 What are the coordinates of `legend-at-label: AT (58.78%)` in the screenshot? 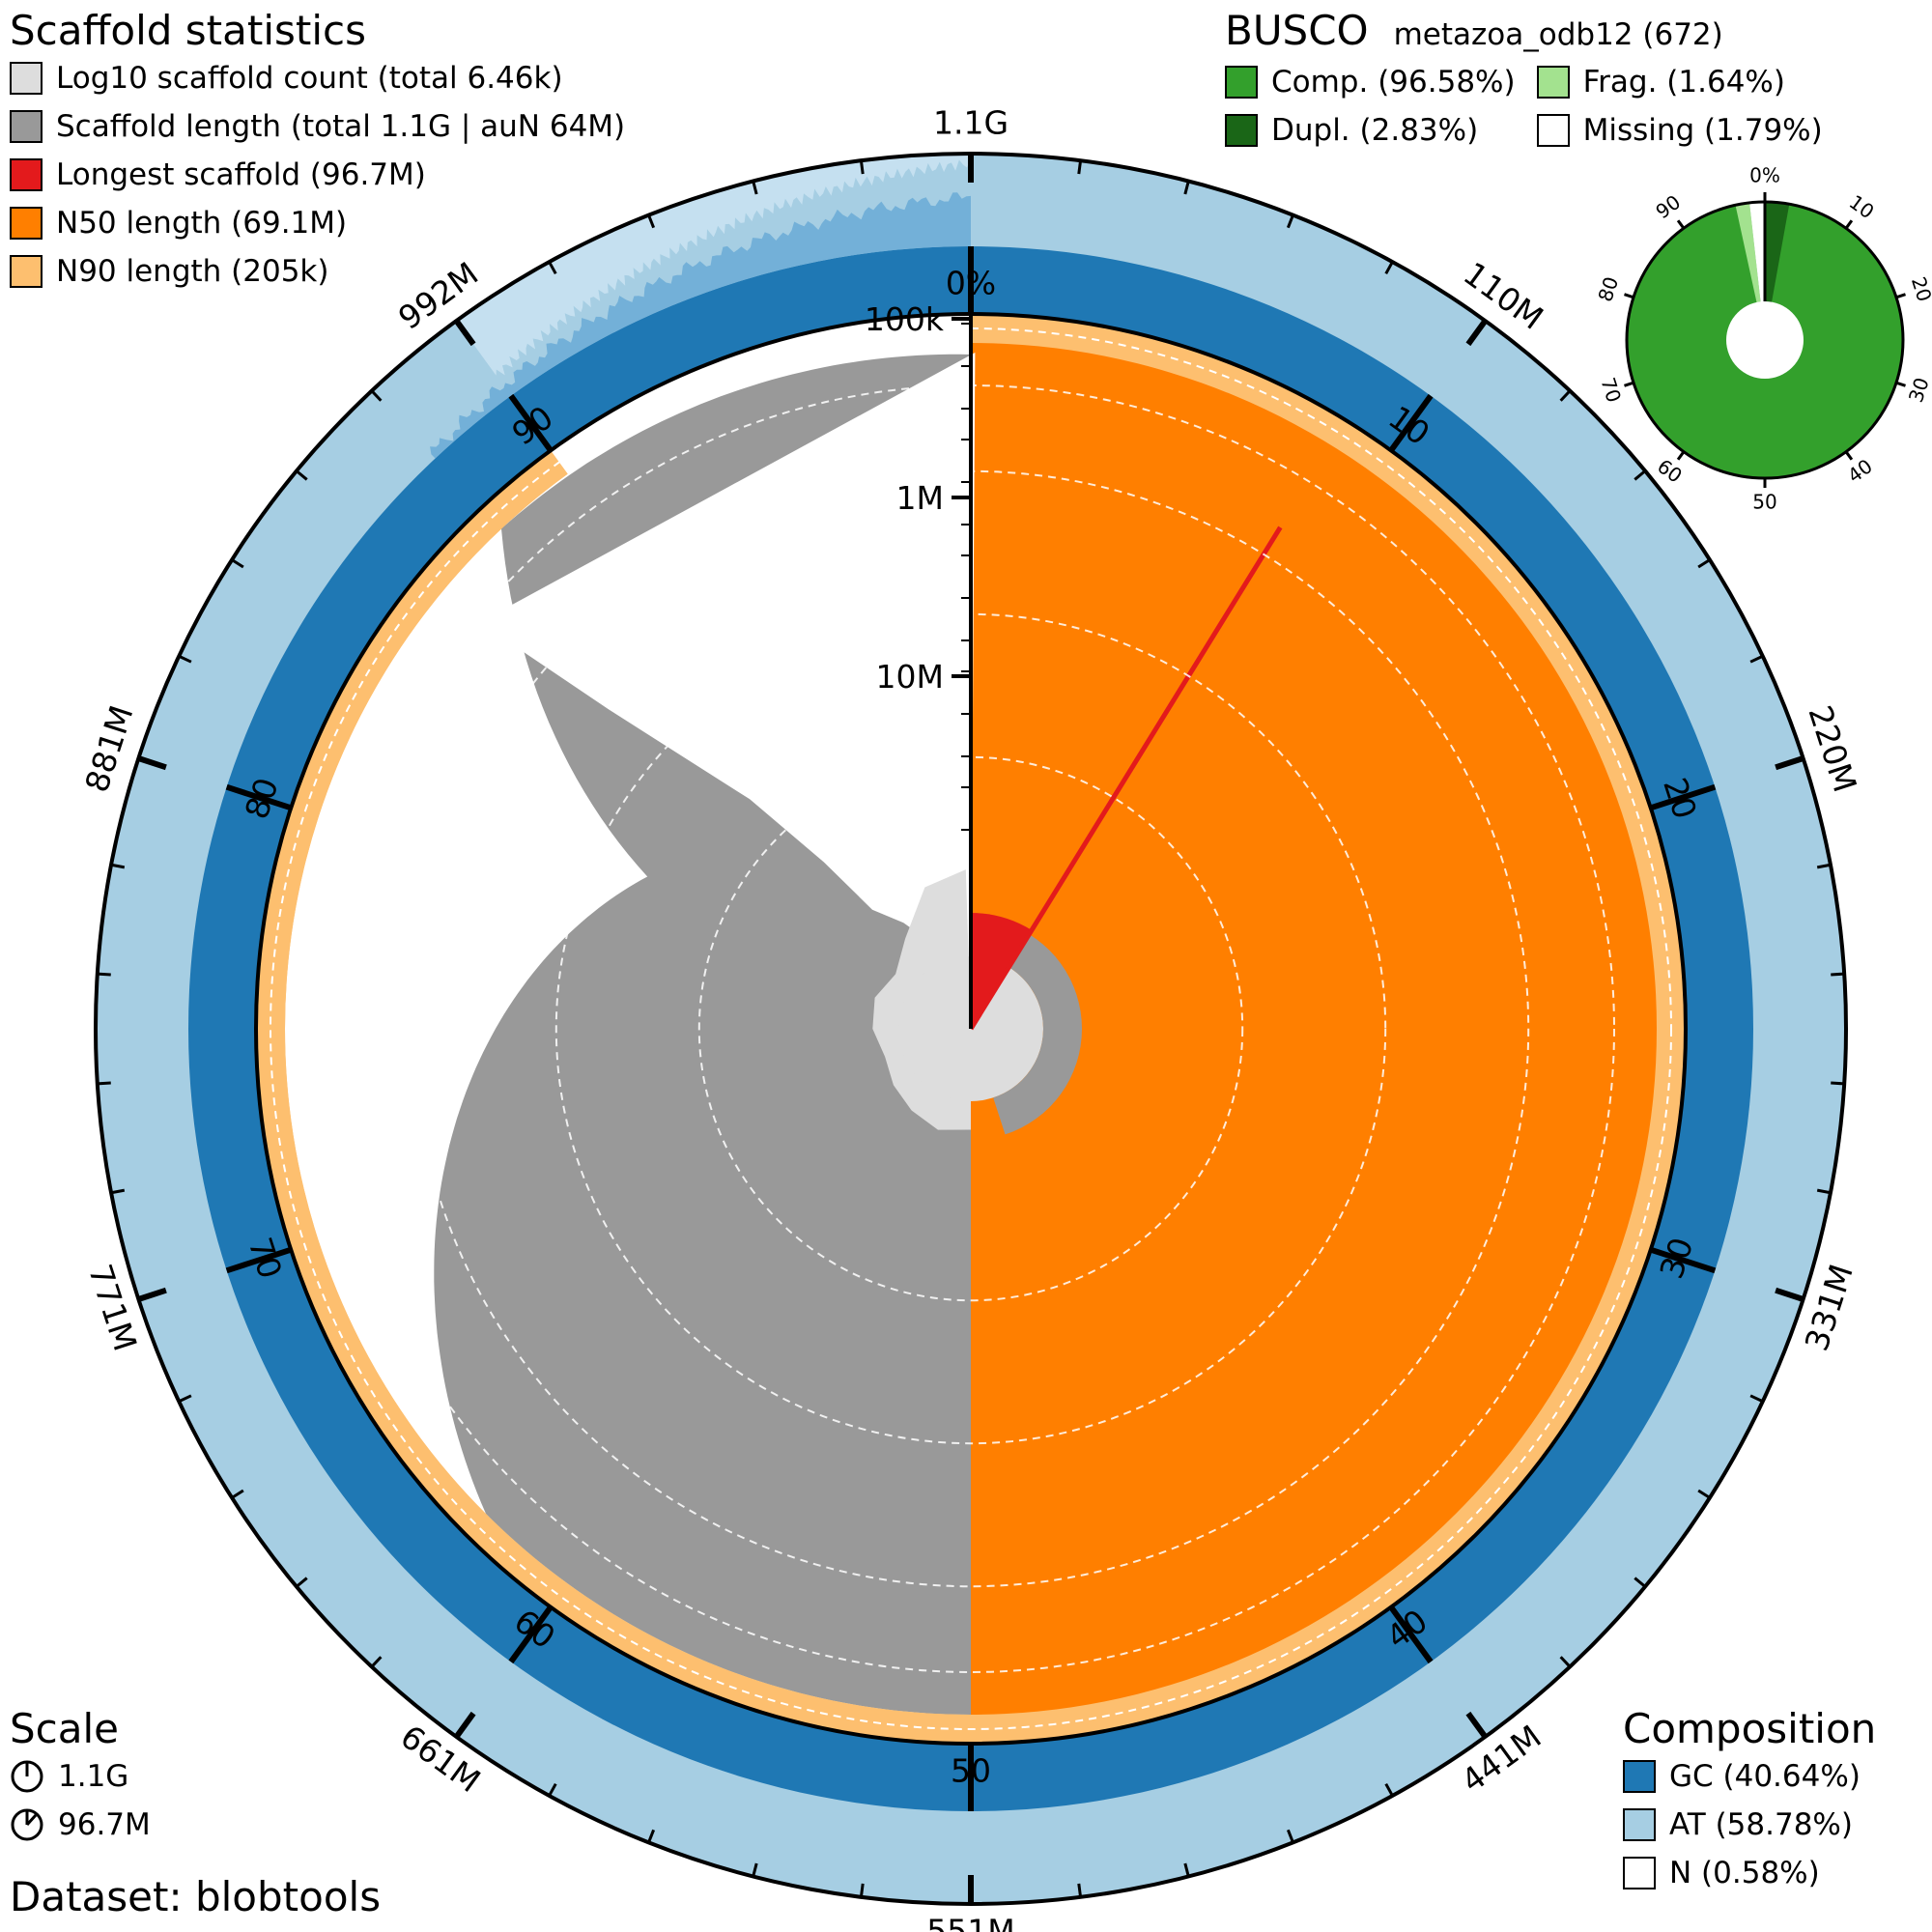 It's located at (1761, 1824).